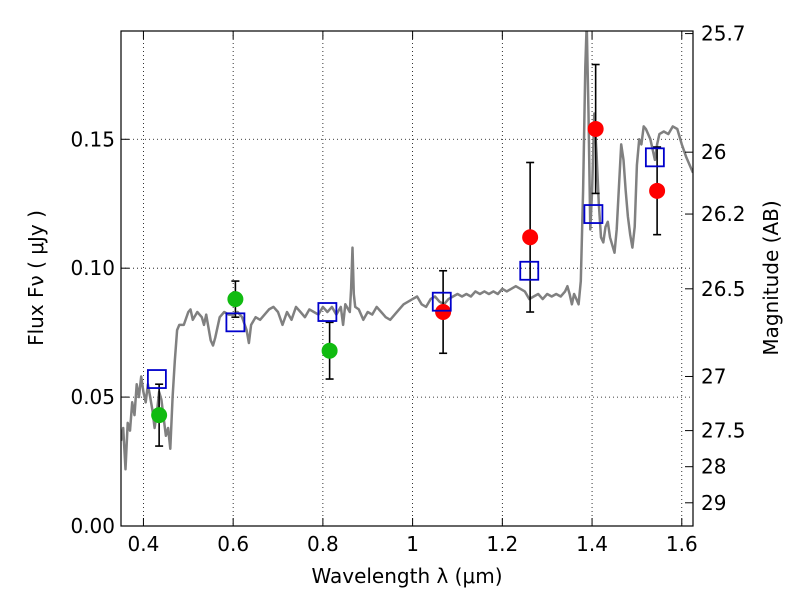 The height and width of the screenshot is (600, 800). I want to click on x-tick-label: 0.6, so click(233, 544).